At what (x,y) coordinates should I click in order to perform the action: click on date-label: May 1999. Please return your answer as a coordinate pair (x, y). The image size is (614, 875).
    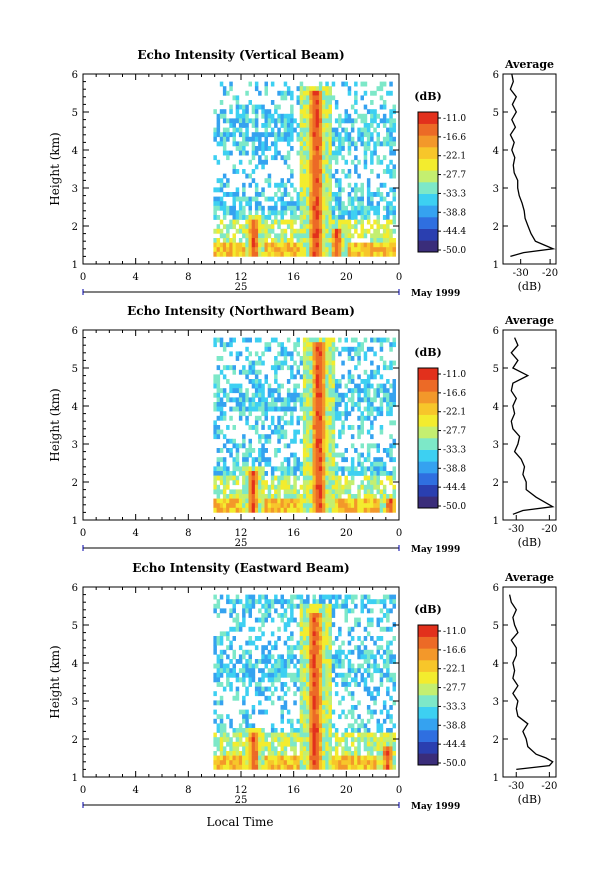
    Looking at the image, I should click on (435, 550).